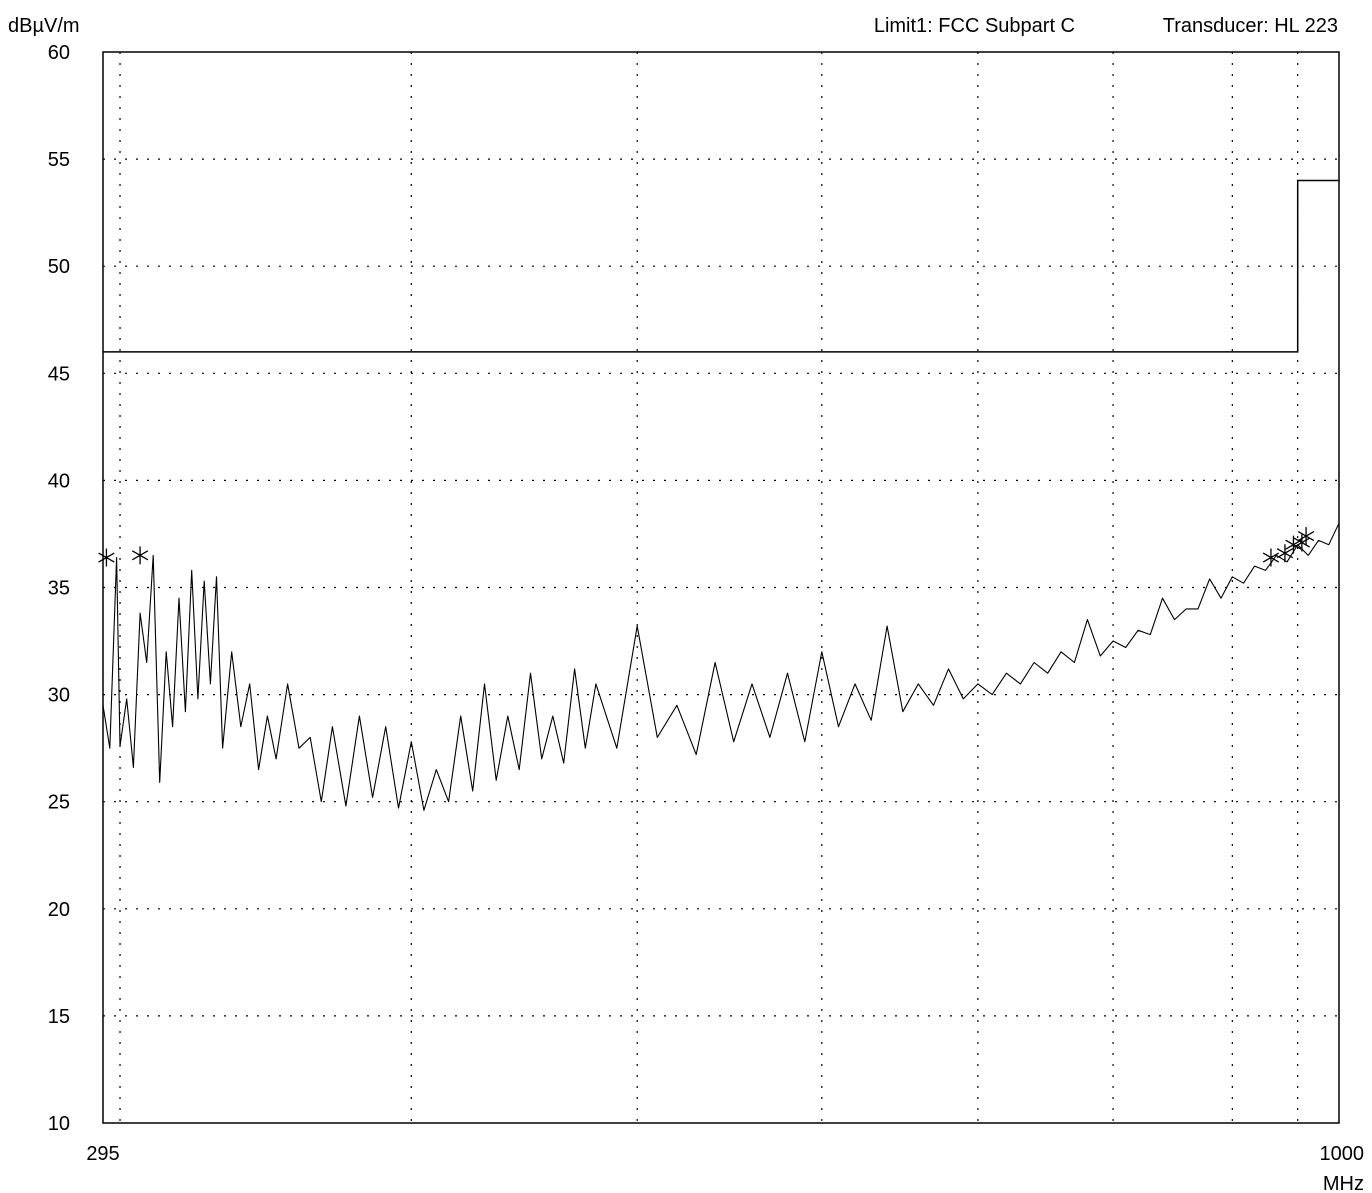 This screenshot has width=1372, height=1193. What do you see at coordinates (59, 589) in the screenshot?
I see `y-tick-label: 35` at bounding box center [59, 589].